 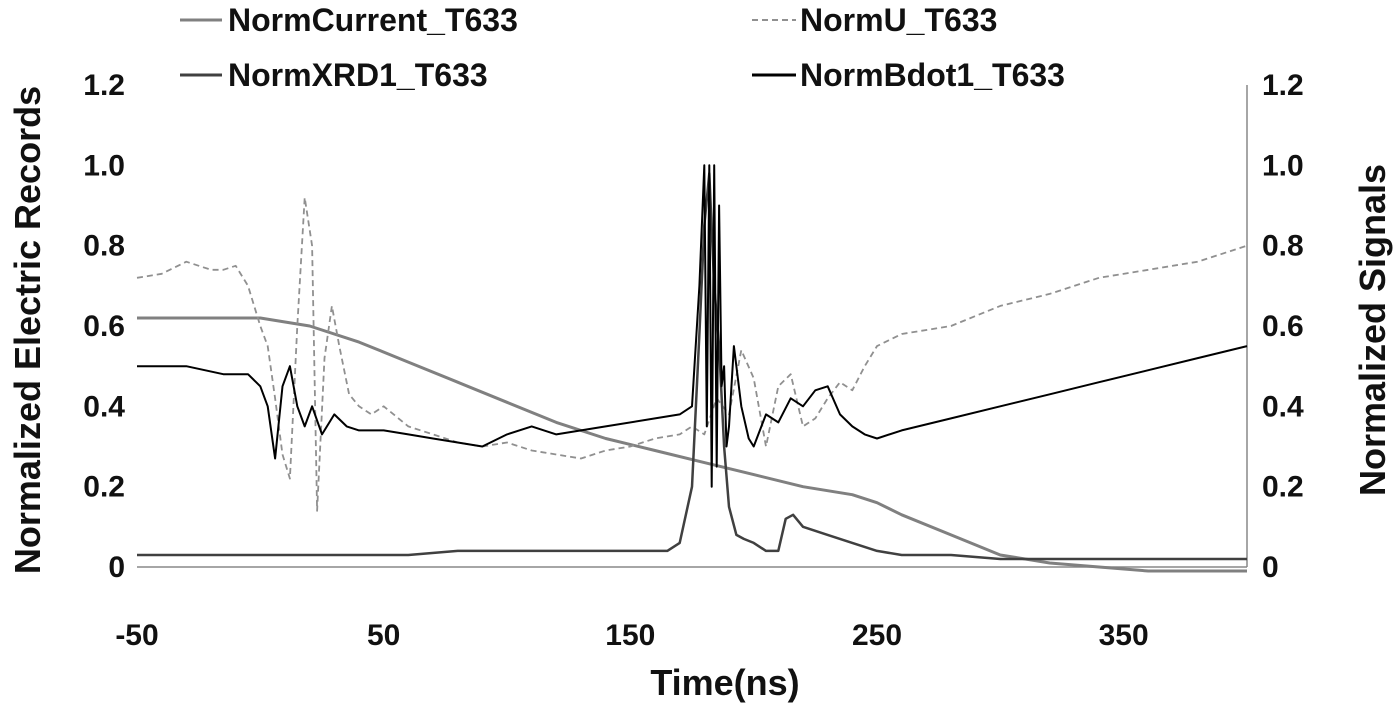 I want to click on y-tick-label-right: 0, so click(x=1270, y=567).